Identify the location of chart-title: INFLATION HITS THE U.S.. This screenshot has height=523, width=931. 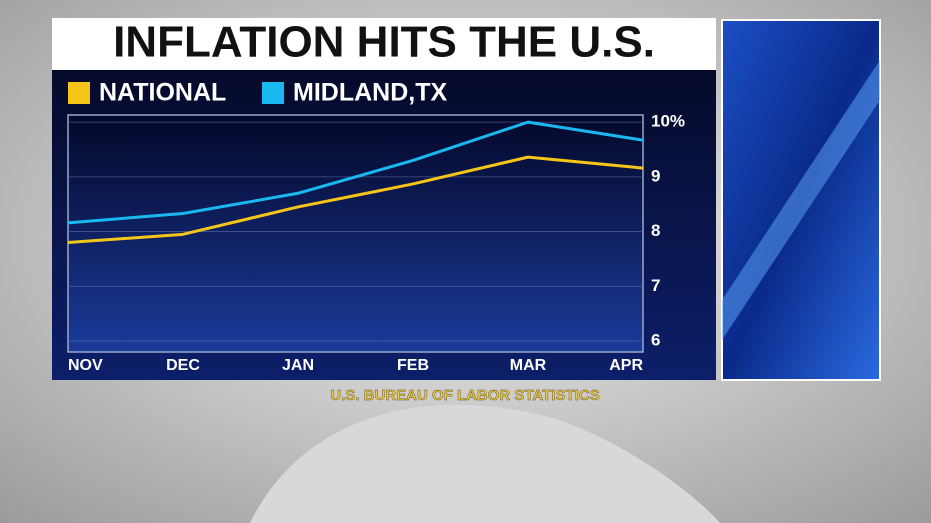
(384, 42).